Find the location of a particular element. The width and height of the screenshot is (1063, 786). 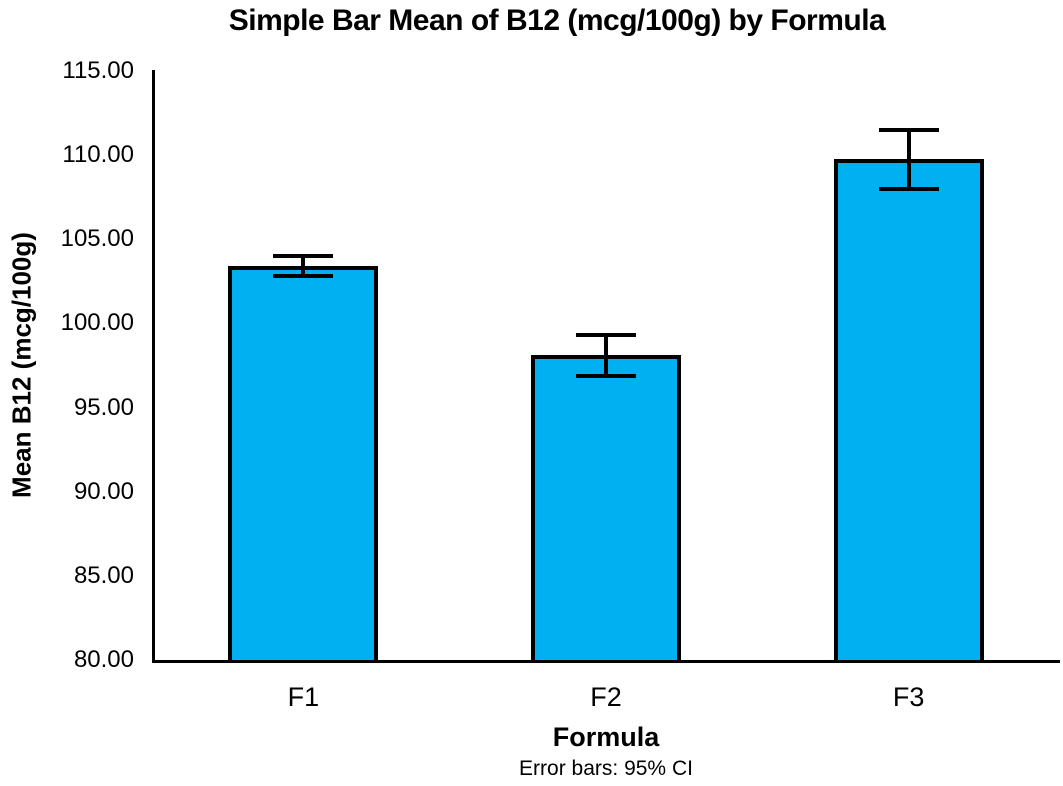

error-bar-footnote: Error bars: 95% CI is located at coordinates (606, 768).